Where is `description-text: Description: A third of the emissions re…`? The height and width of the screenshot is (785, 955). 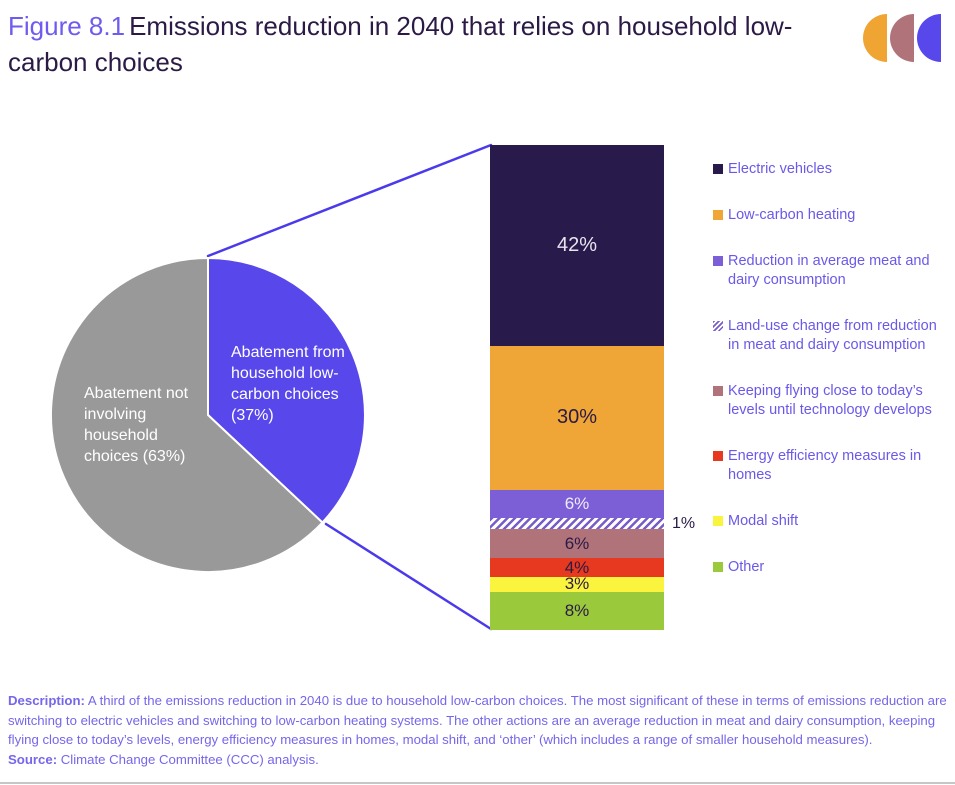 description-text: Description: A third of the emissions re… is located at coordinates (477, 720).